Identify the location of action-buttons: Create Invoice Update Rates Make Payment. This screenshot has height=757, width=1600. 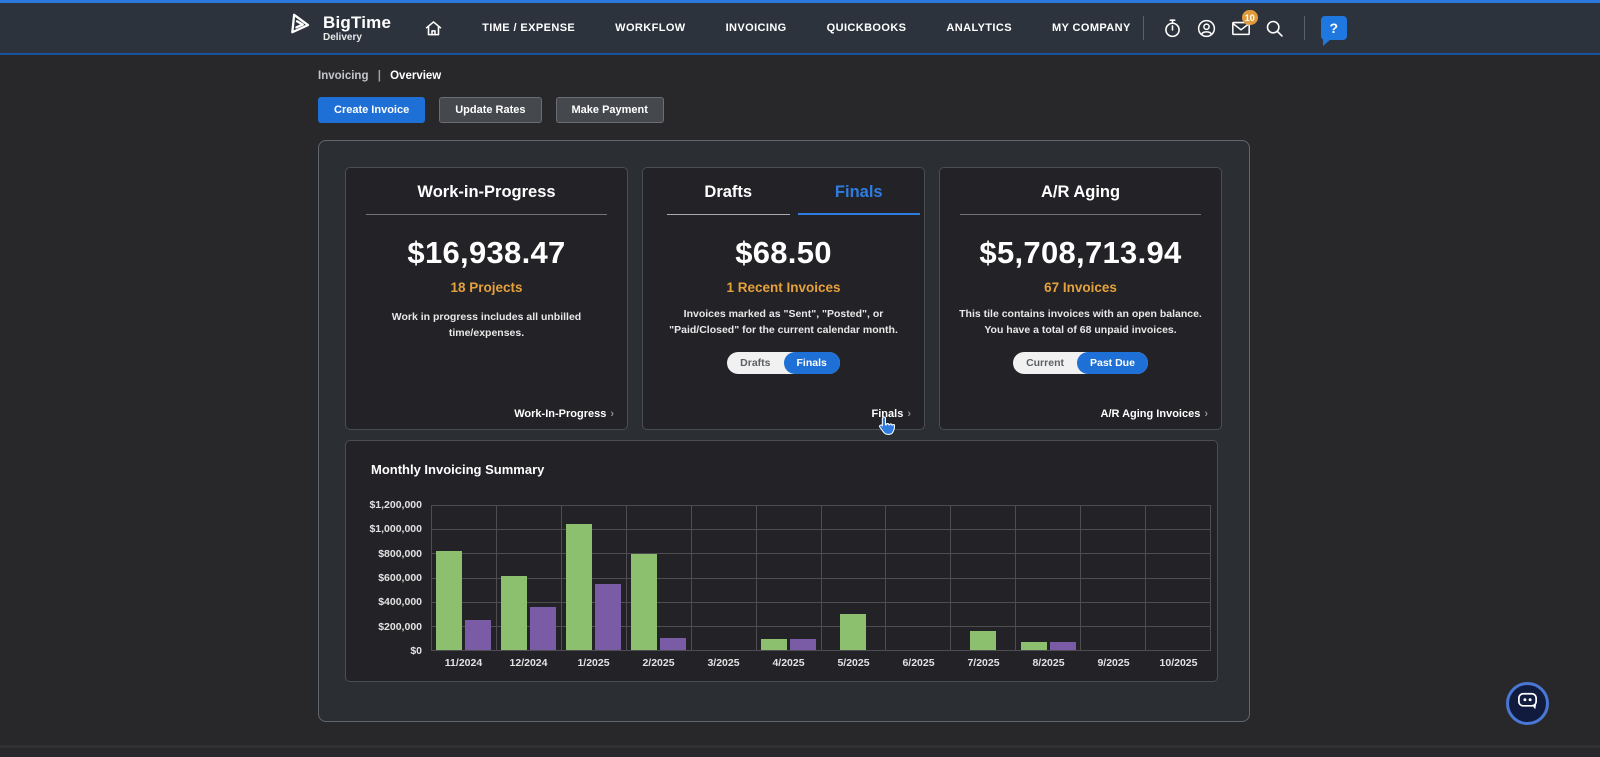
(491, 110).